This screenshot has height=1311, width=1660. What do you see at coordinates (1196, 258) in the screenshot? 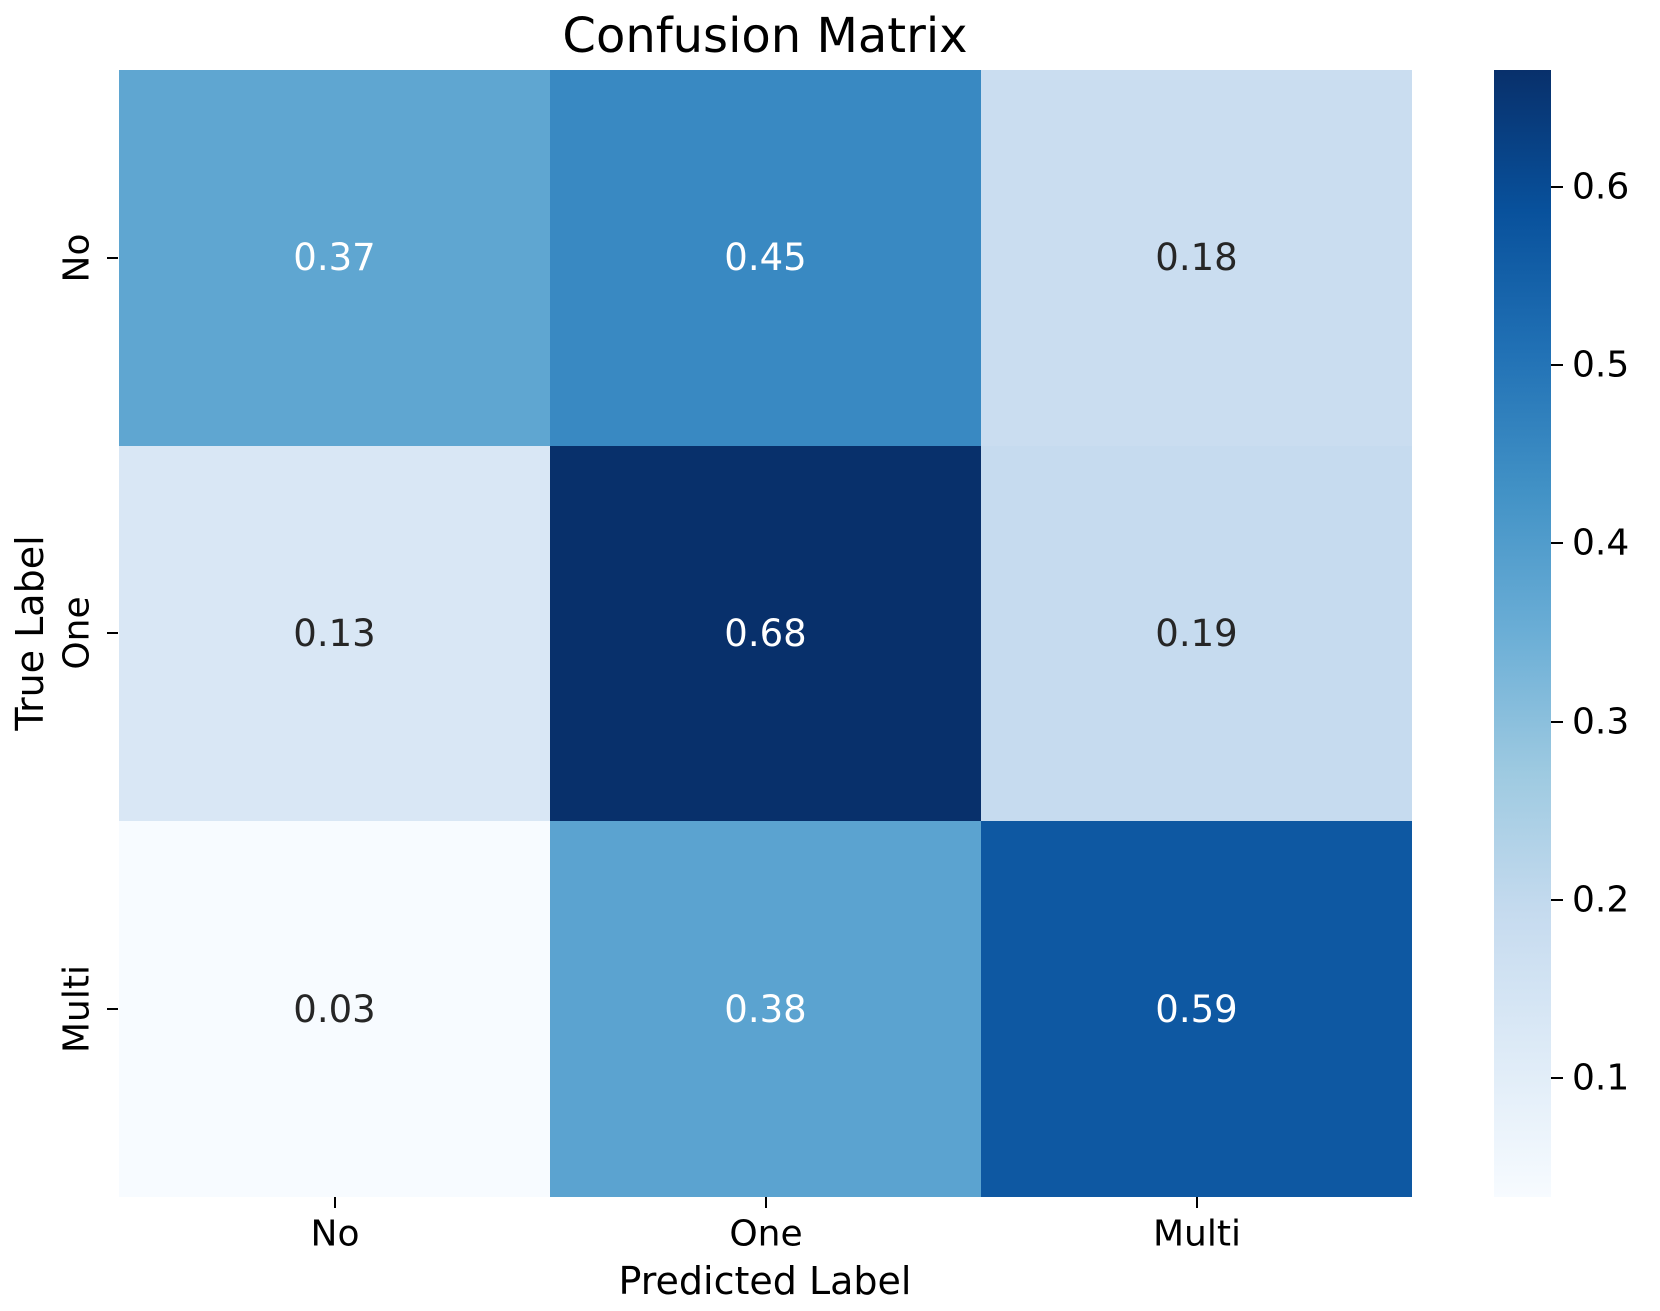
I see `matrix-cell: 0.18` at bounding box center [1196, 258].